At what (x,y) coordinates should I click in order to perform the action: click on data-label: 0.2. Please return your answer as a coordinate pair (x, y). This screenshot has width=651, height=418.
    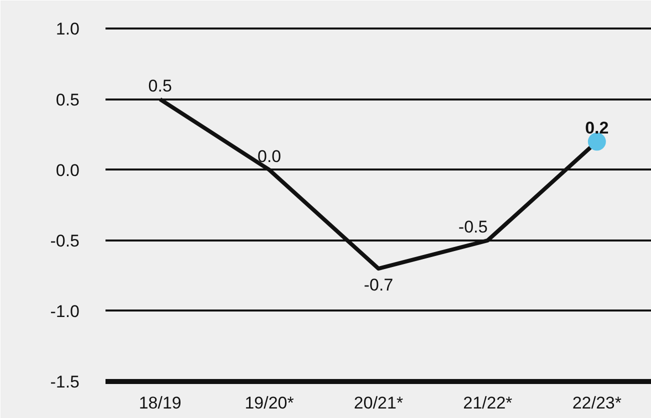
    Looking at the image, I should click on (597, 128).